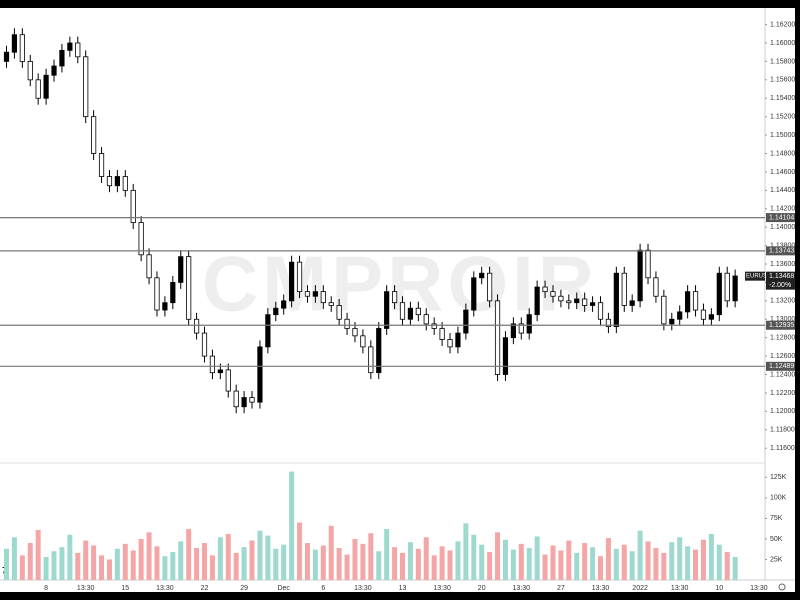  Describe the element at coordinates (782, 338) in the screenshot. I see `y-tick-label: 1.12800` at that location.